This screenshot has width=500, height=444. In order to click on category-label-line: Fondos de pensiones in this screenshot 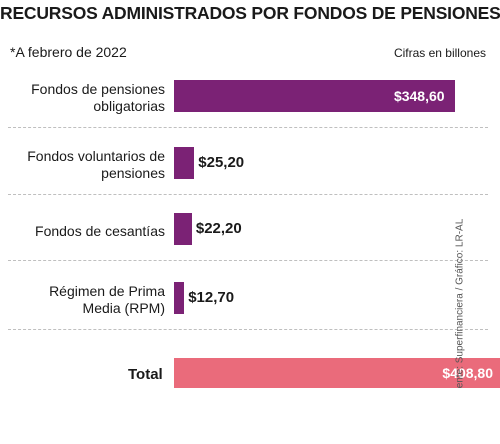, I will do `click(98, 89)`.